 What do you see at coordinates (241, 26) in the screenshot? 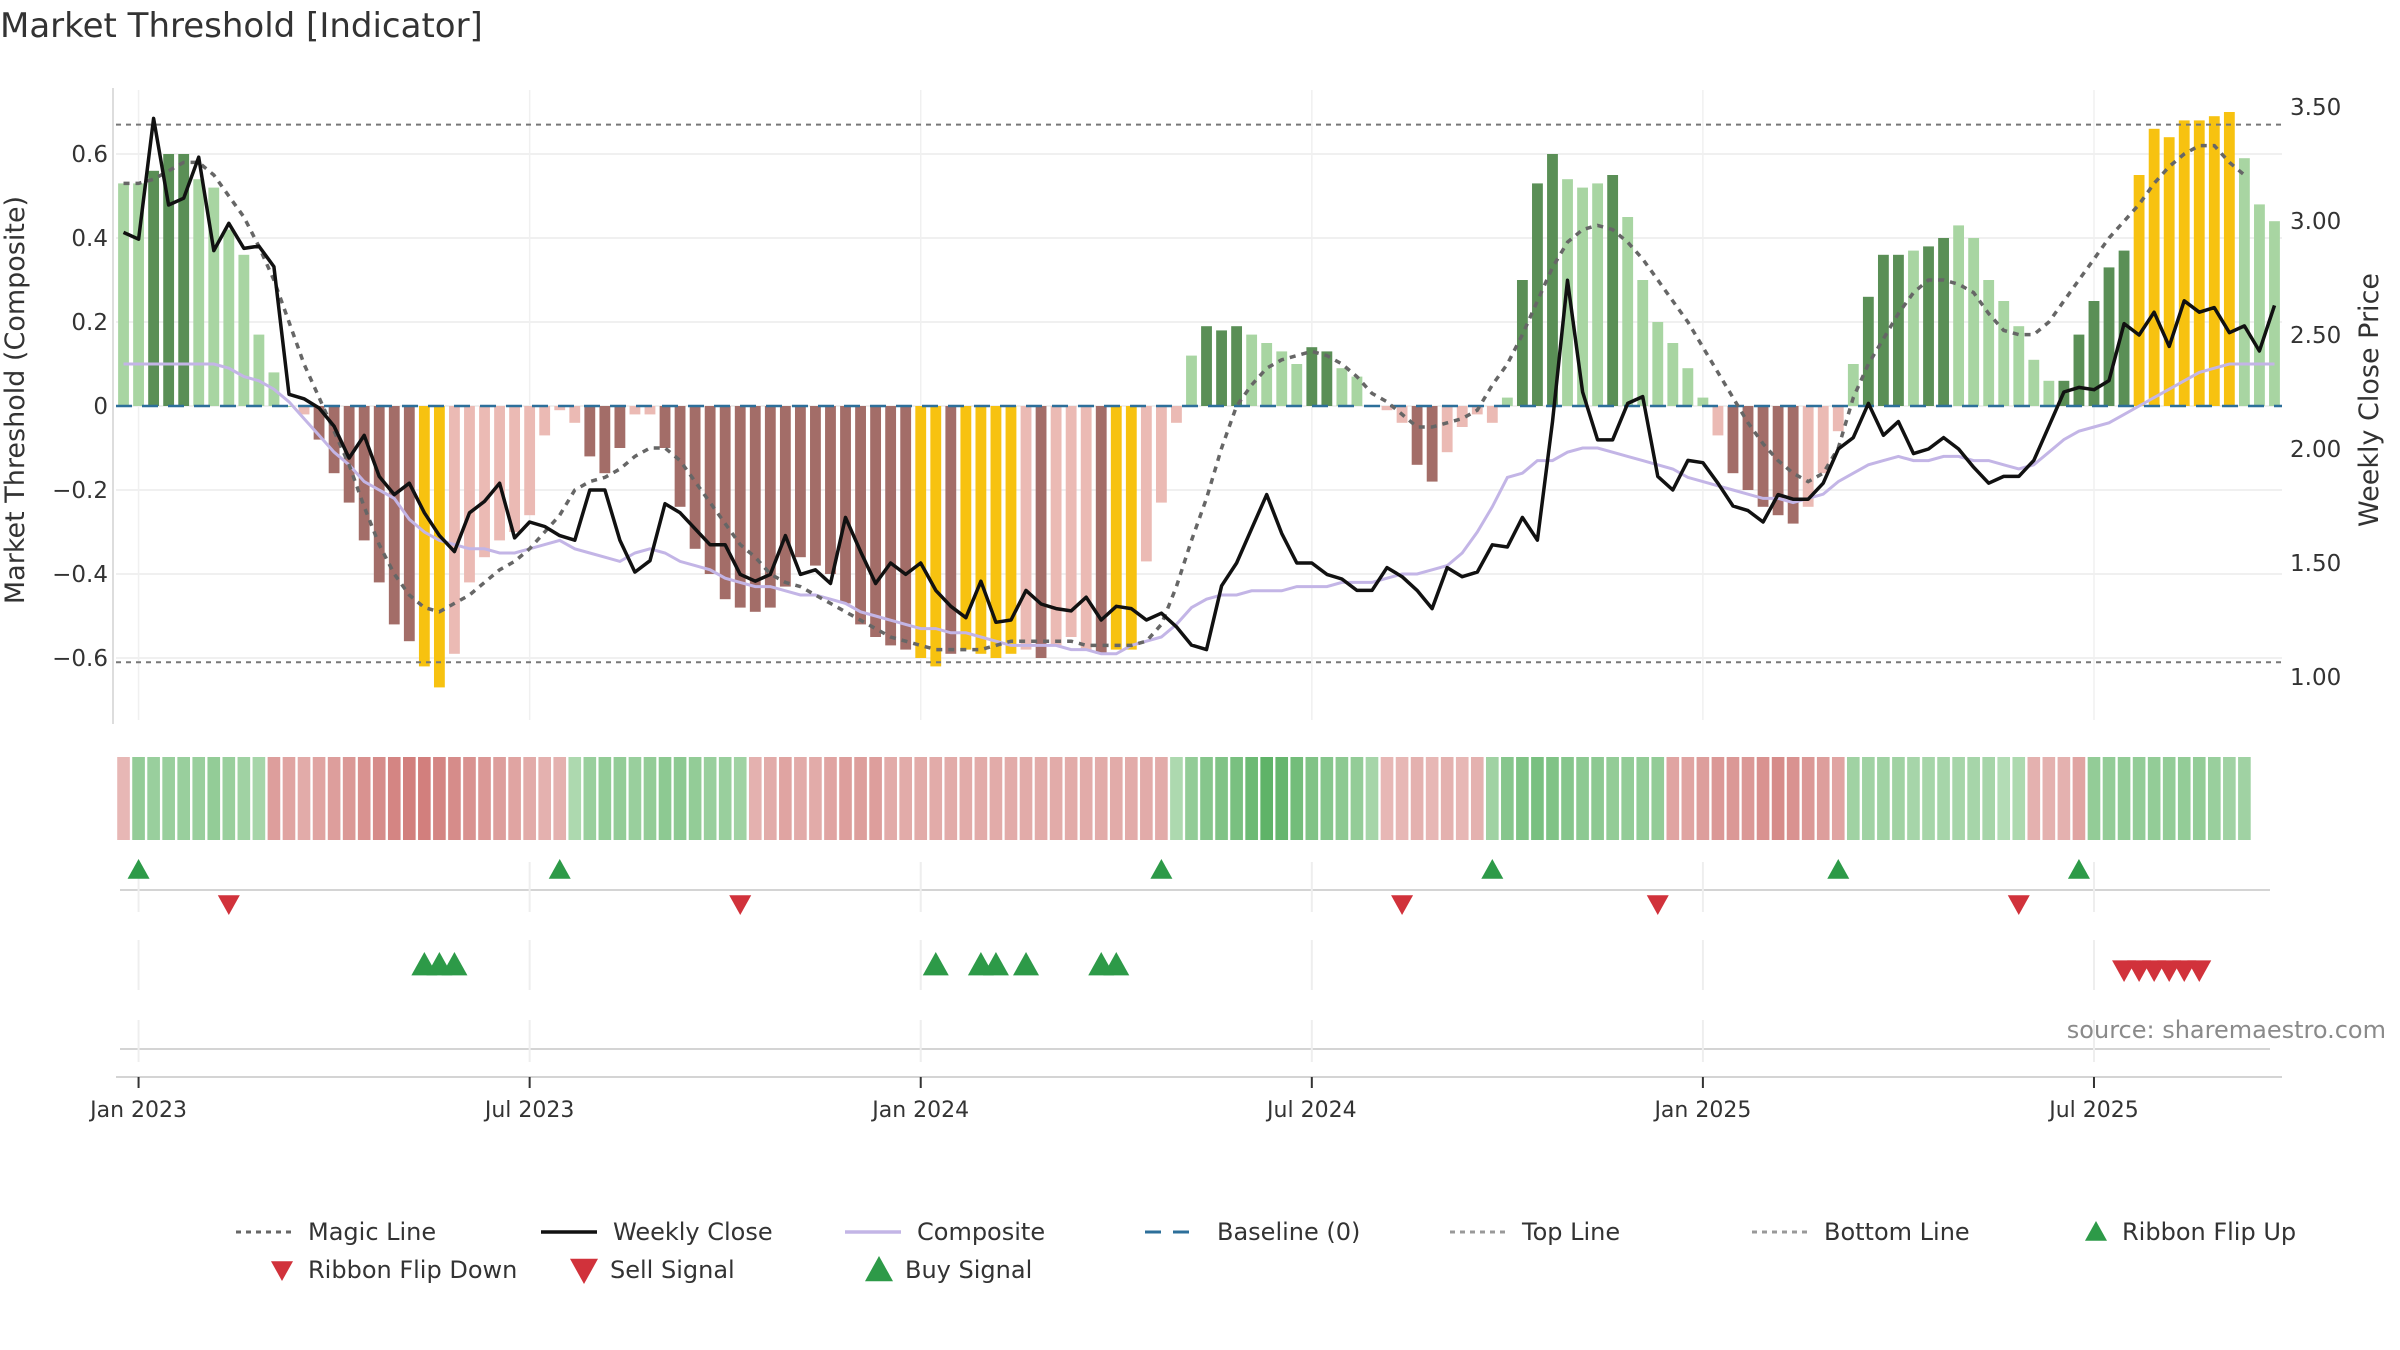
I see `chart-title: Market Threshold [Indicator]` at bounding box center [241, 26].